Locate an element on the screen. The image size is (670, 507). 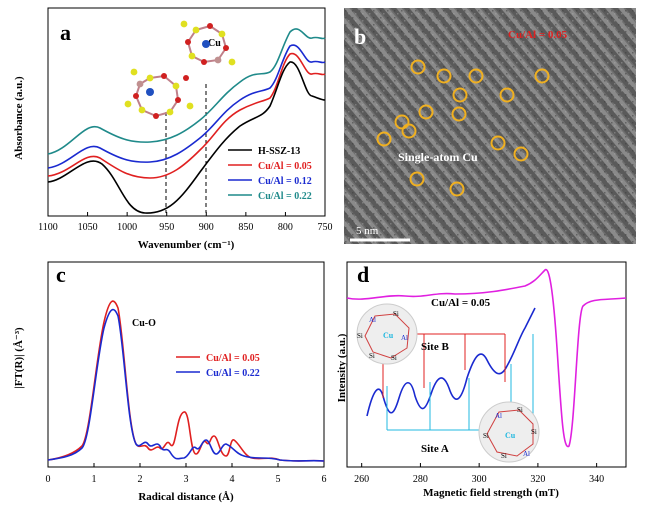
x-tick-label: 1000 is located at coordinates (127, 227).